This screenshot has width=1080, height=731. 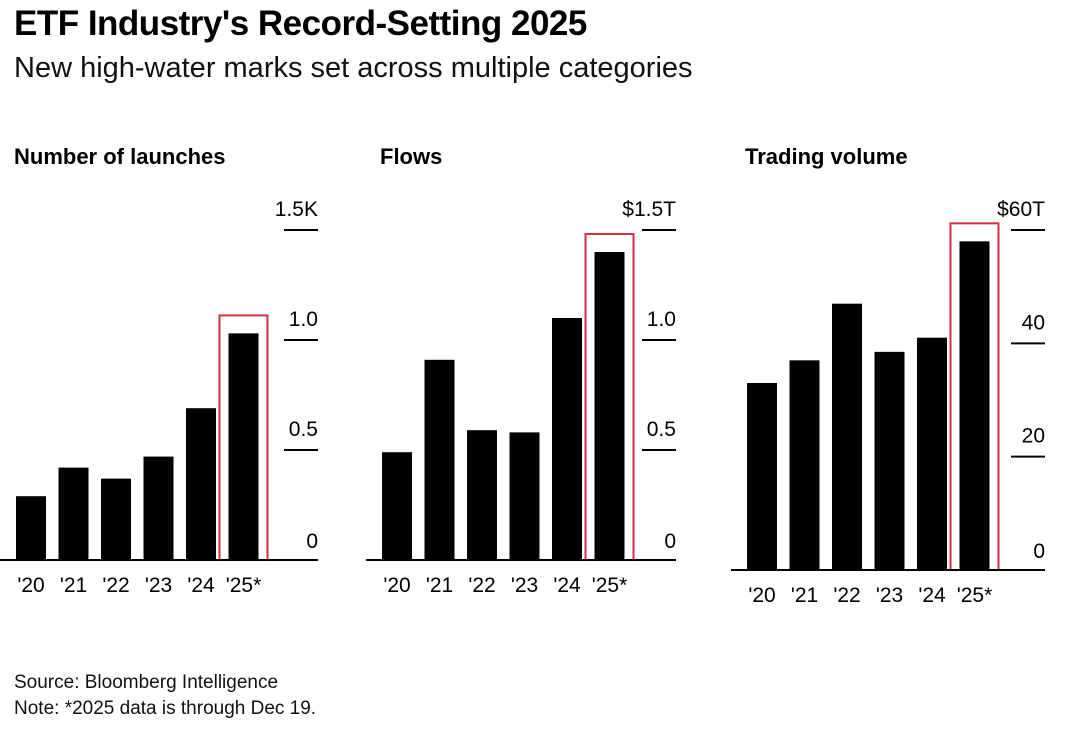 What do you see at coordinates (120, 156) in the screenshot?
I see `panel-title-launches: Number of launches` at bounding box center [120, 156].